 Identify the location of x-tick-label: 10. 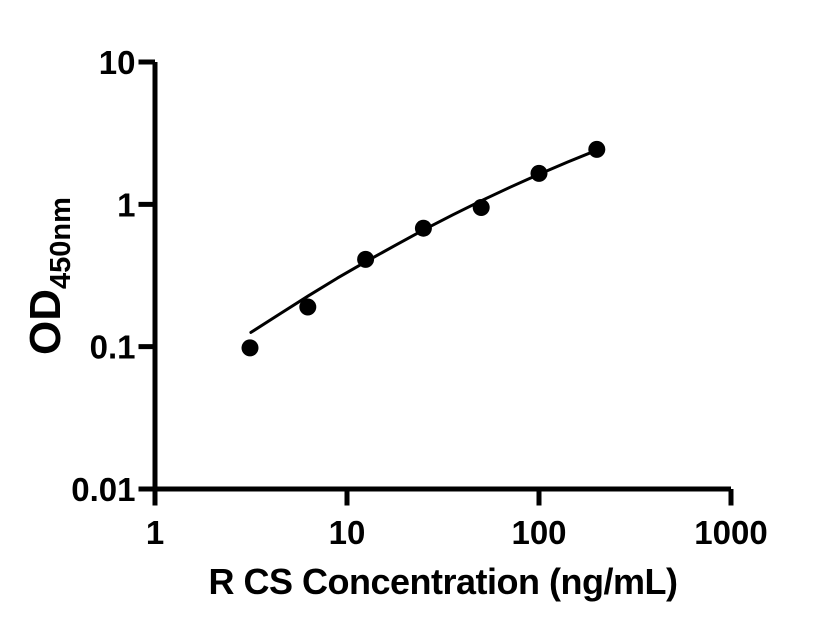
(347, 532).